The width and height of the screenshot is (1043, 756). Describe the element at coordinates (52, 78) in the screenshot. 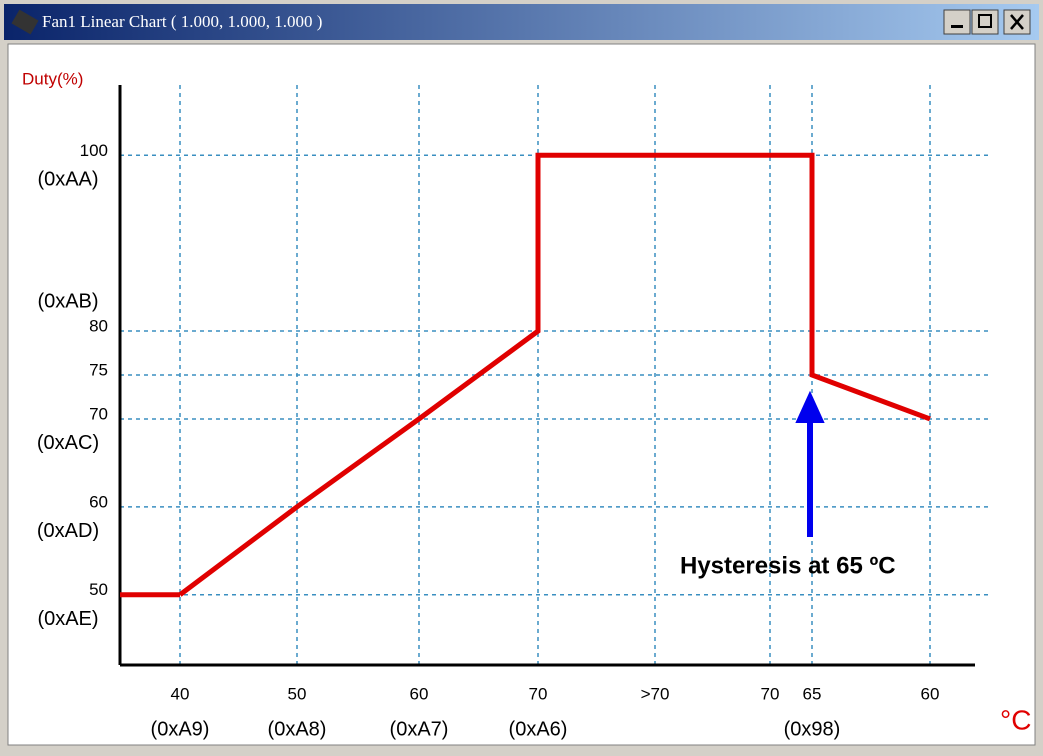

I see `y-axis-label: Duty(%)` at that location.